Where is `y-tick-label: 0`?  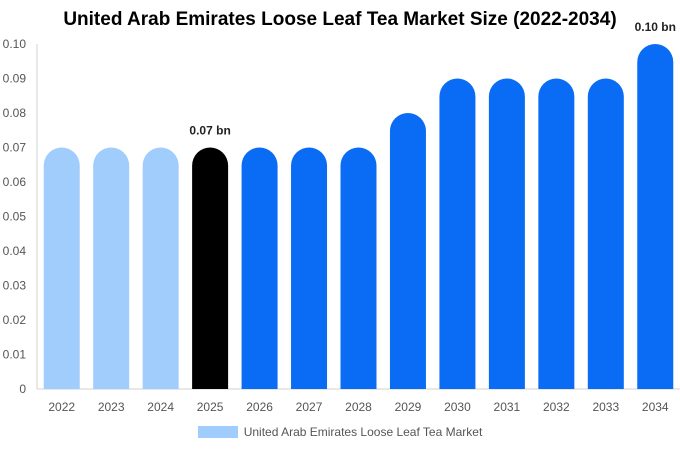 y-tick-label: 0 is located at coordinates (22, 389).